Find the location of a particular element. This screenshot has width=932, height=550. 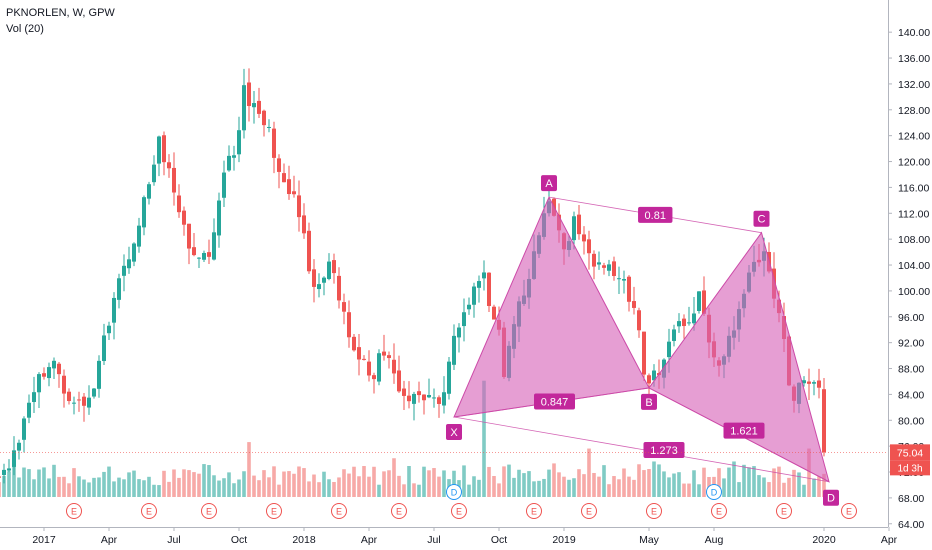

price-tick-label: 96.00 is located at coordinates (911, 318).